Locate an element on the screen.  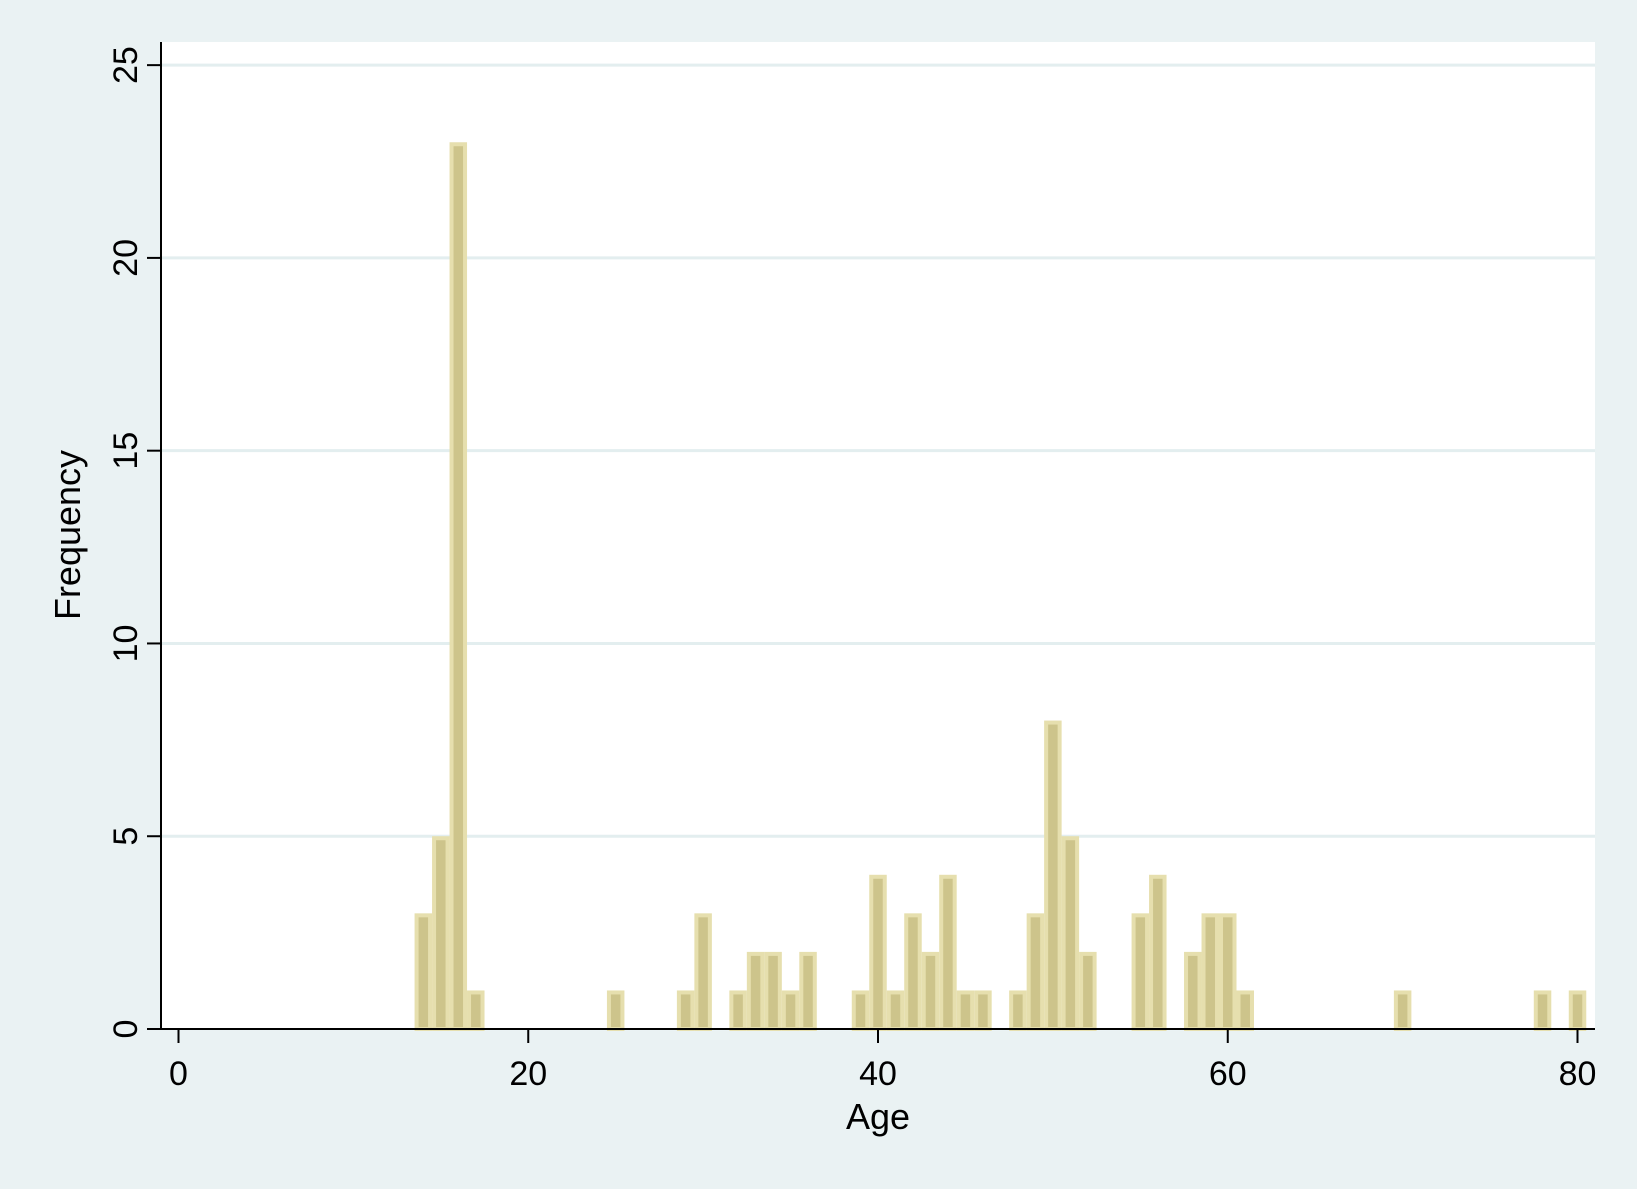
x-tick-label: 80 is located at coordinates (1578, 1074).